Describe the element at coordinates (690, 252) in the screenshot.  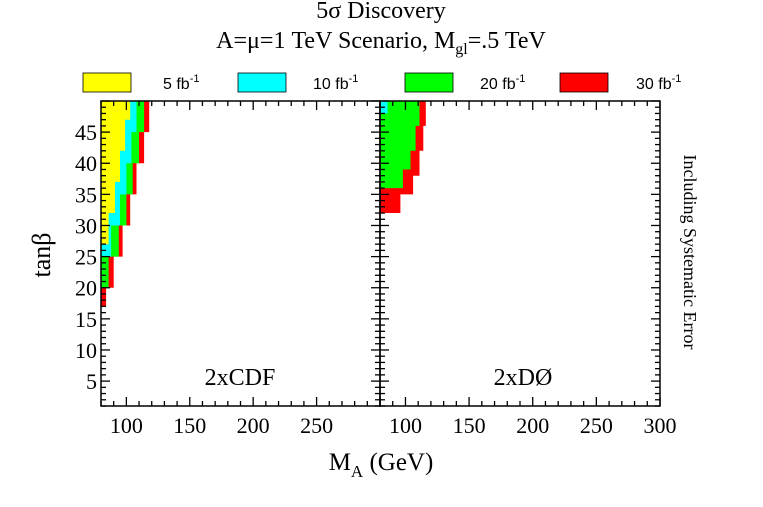
I see `side-note: Including Systematic Error` at that location.